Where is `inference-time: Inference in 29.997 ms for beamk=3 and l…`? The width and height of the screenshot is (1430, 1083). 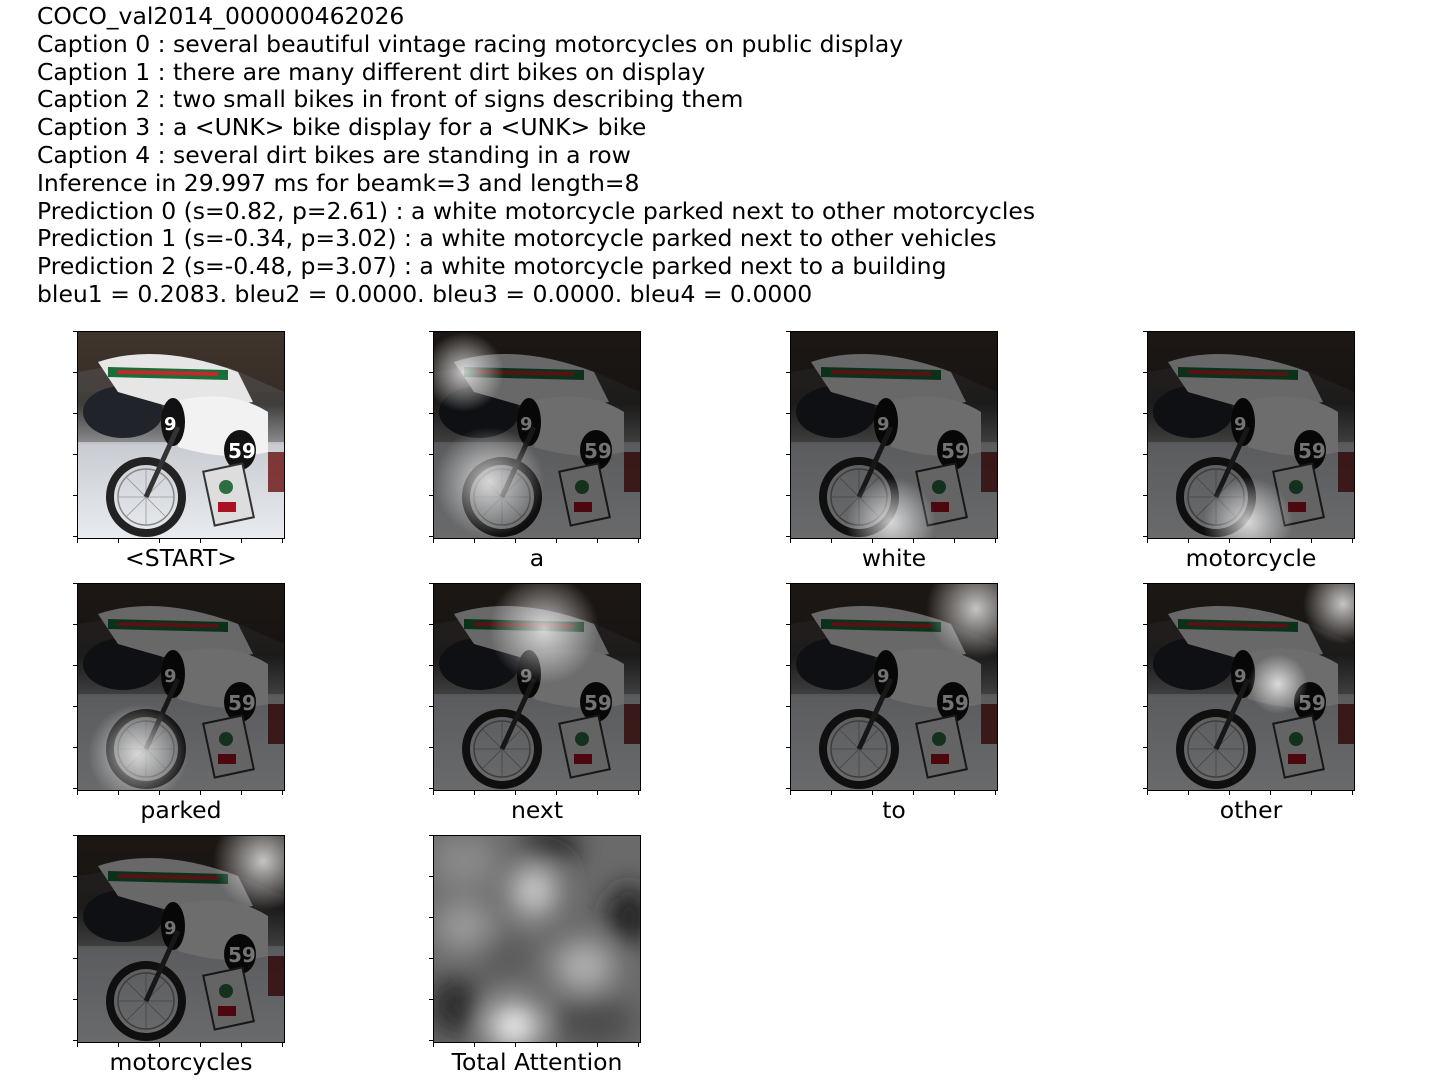
inference-time: Inference in 29.997 ms for beamk=3 and l… is located at coordinates (338, 182).